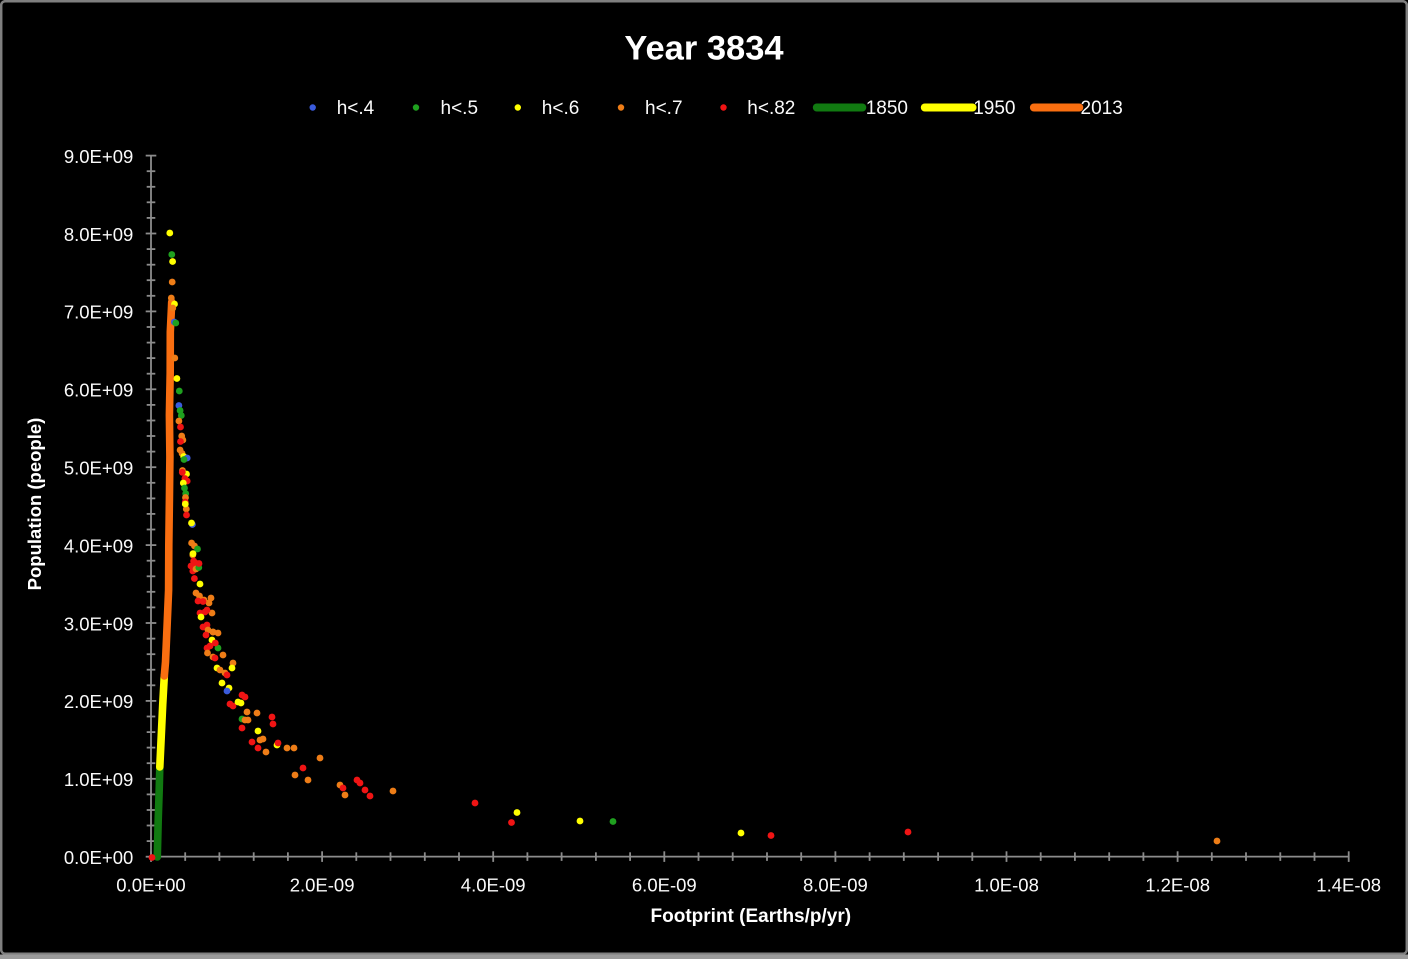  I want to click on svg-text: Footprint (Earths/p/yr), so click(751, 916).